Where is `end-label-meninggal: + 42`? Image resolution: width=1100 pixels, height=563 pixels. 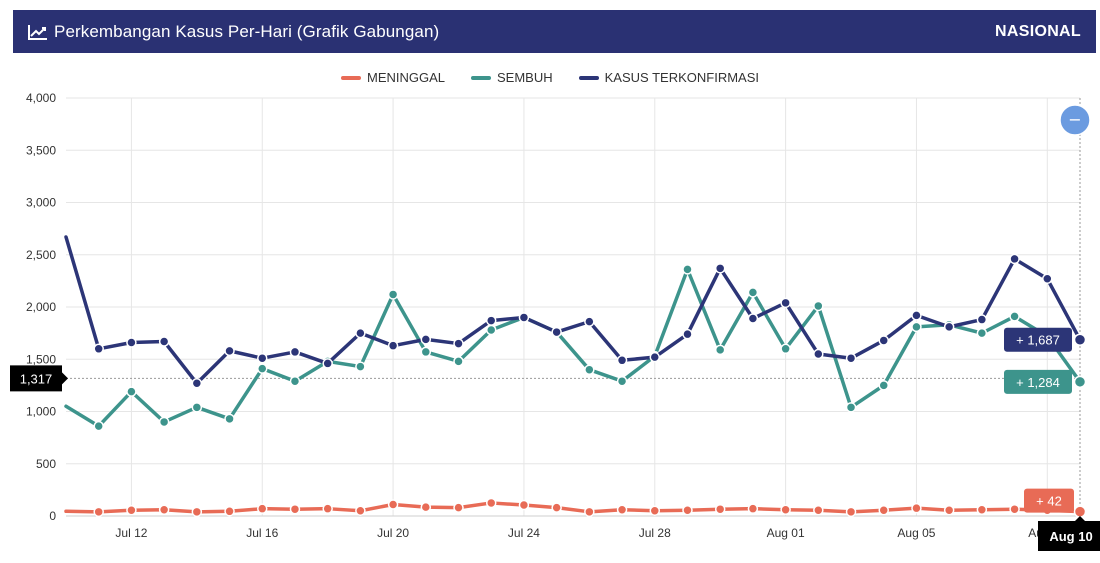 end-label-meninggal: + 42 is located at coordinates (1049, 501).